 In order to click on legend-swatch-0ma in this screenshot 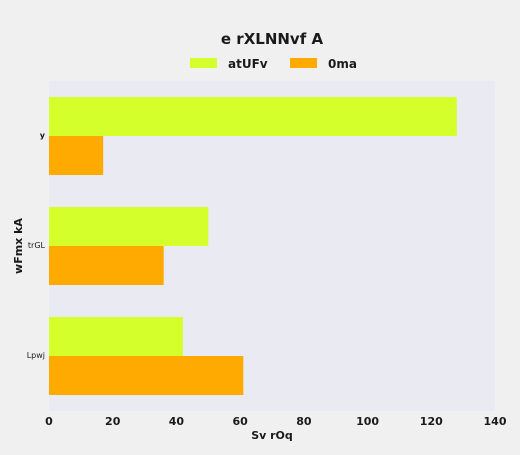, I will do `click(303, 63)`.